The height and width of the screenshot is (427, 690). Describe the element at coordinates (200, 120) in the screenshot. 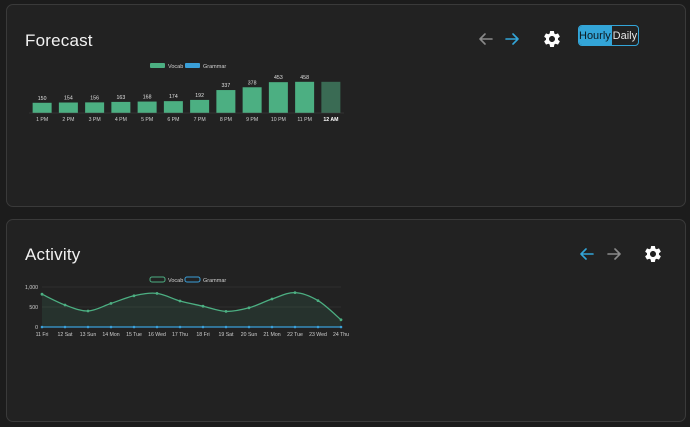

I see `forecast-x-tick: 7 PM` at that location.